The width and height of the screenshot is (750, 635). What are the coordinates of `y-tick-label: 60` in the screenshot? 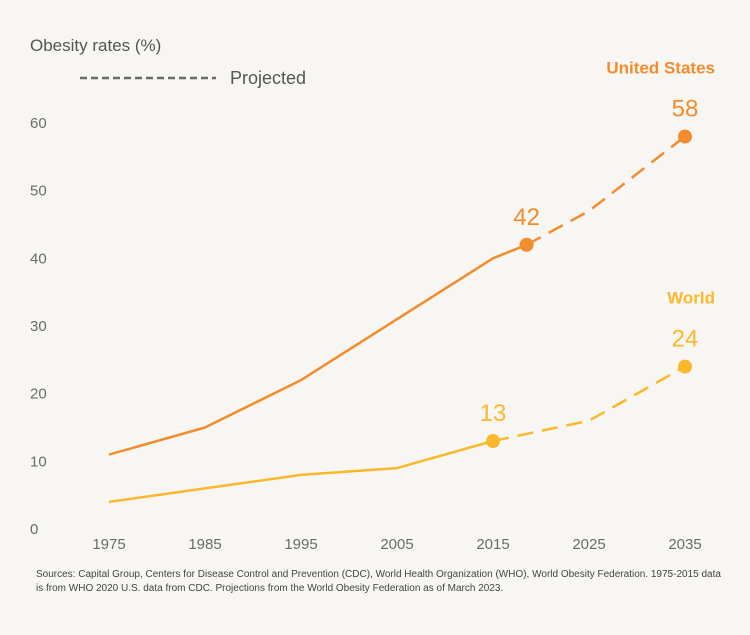 It's located at (38, 123).